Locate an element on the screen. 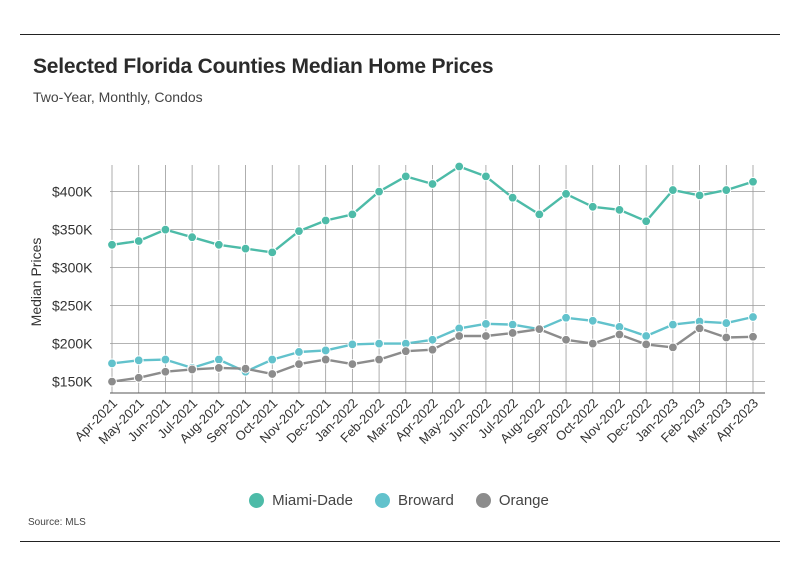 Image resolution: width=798 pixels, height=575 pixels. y-tick-label: $150K is located at coordinates (72, 382).